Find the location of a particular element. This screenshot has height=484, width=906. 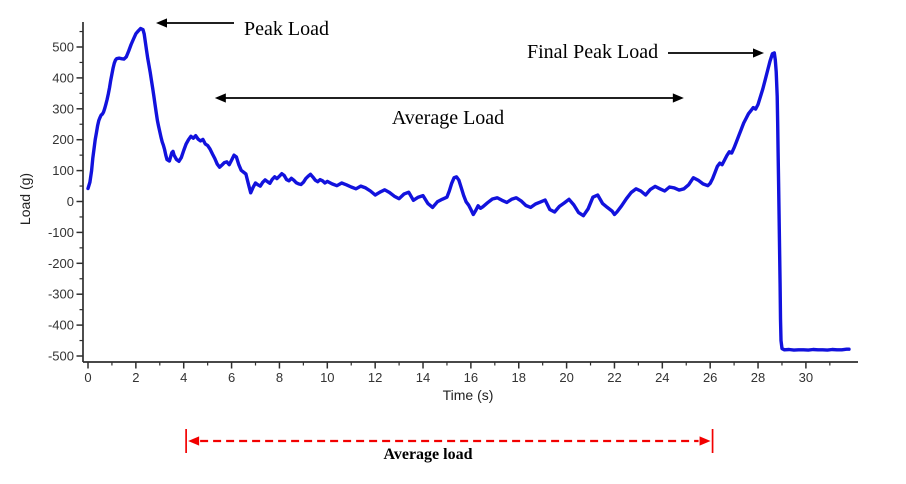

x-tick-label: 22 is located at coordinates (614, 377).